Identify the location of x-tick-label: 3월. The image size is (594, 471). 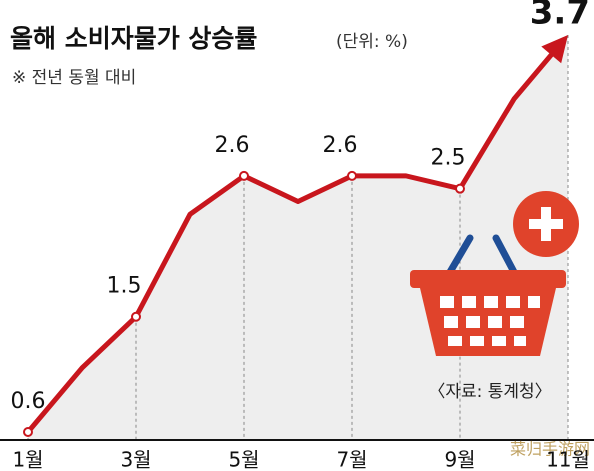
(135, 459).